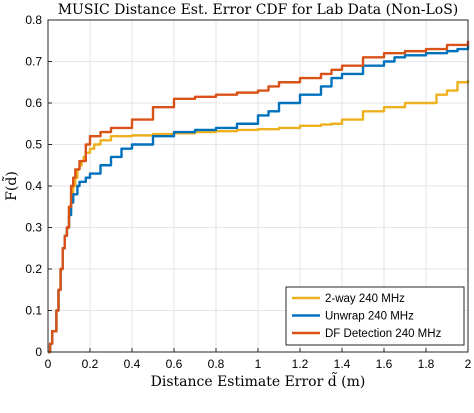 This screenshot has height=413, width=474. What do you see at coordinates (258, 364) in the screenshot?
I see `x-tick-label: 1` at bounding box center [258, 364].